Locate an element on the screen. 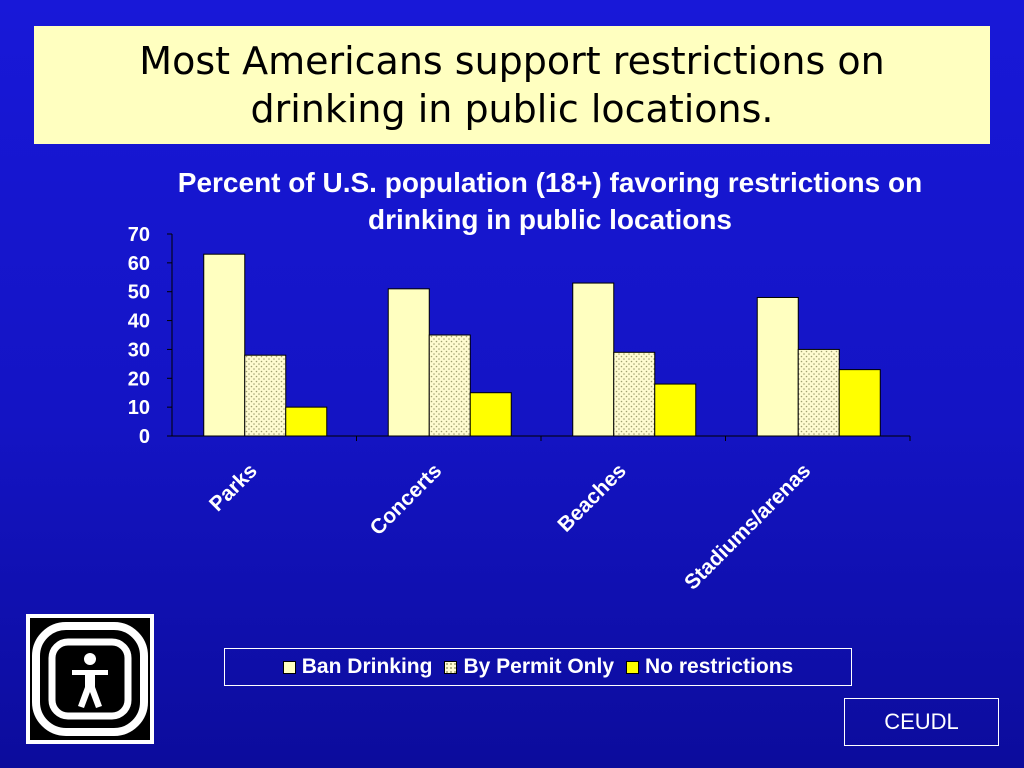  y-tick-label: 70 is located at coordinates (139, 235).